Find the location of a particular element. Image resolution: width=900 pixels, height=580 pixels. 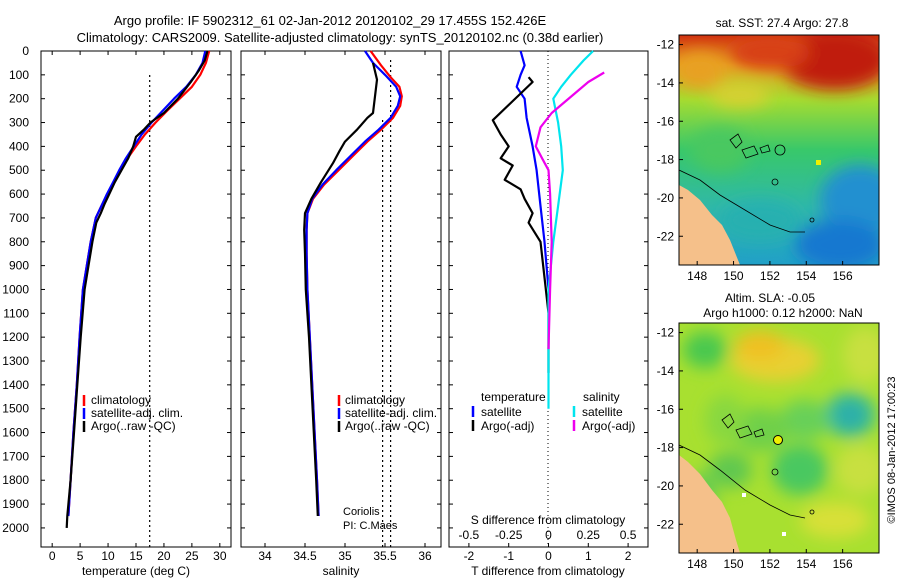

legend-label-s-satellite: satellite is located at coordinates (602, 412).